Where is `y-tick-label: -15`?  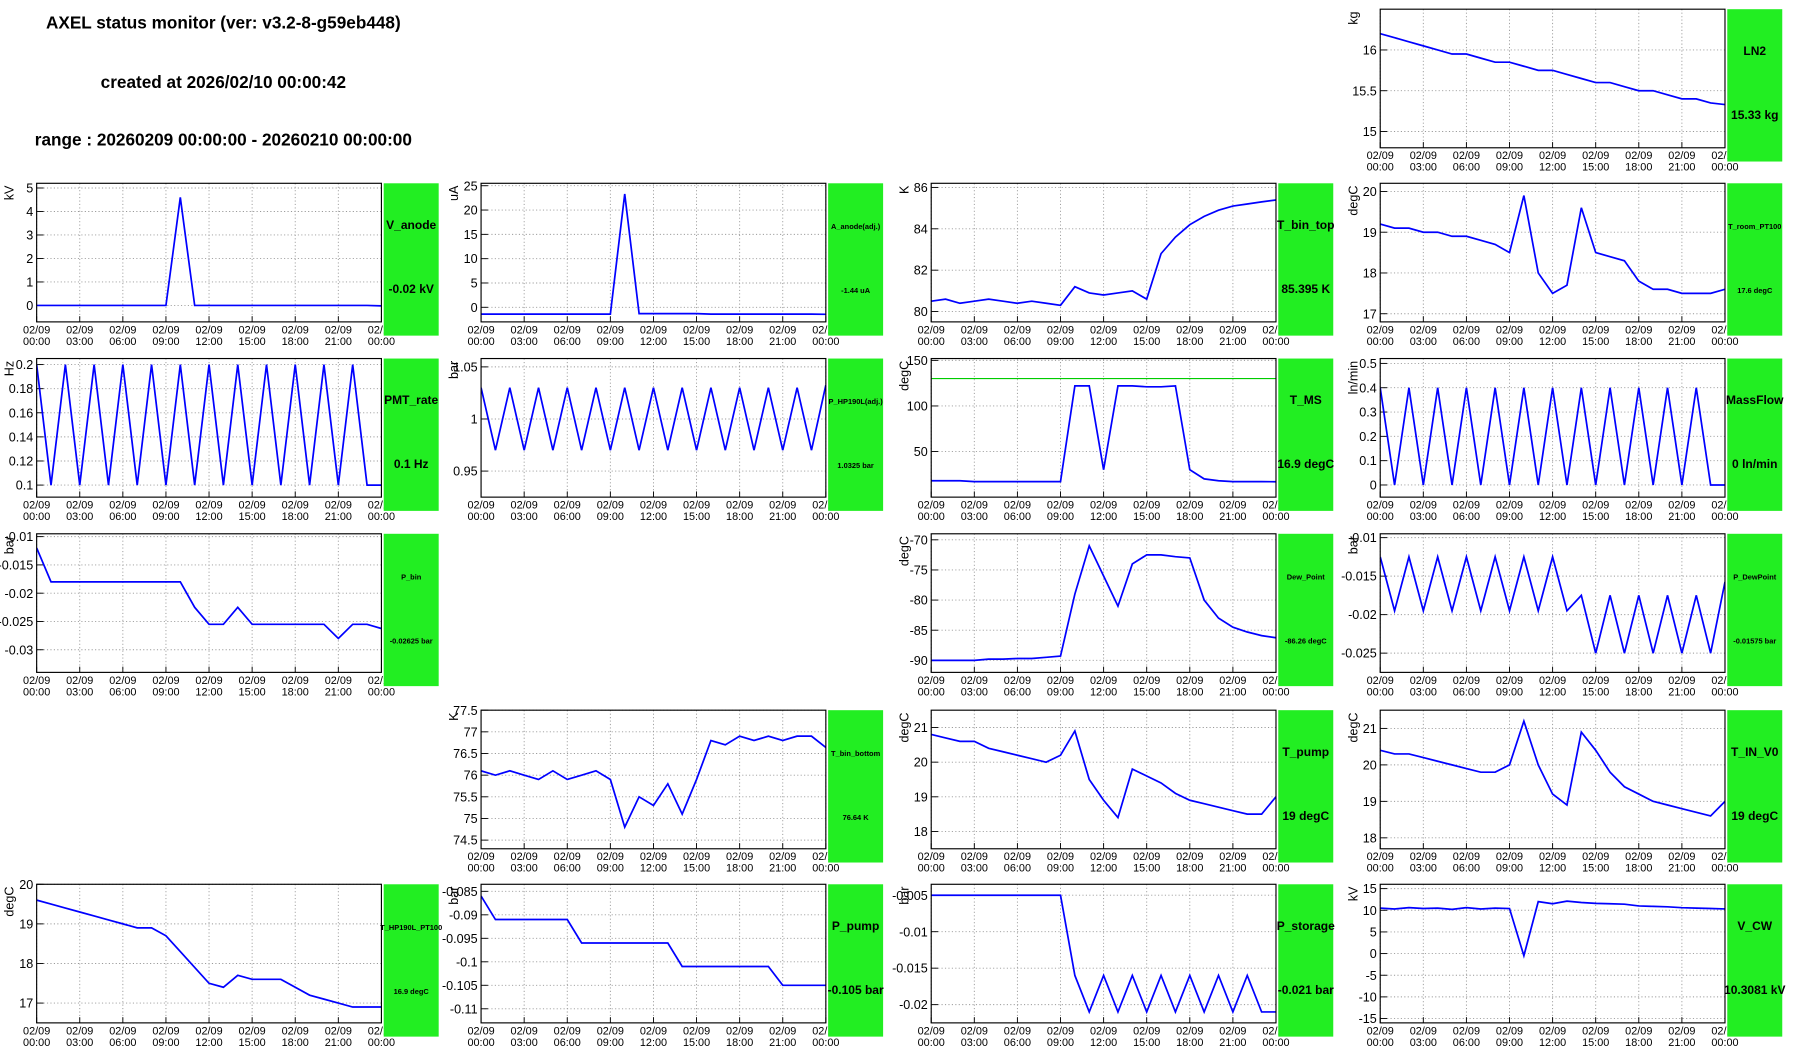
y-tick-label: -15 is located at coordinates (1368, 1019).